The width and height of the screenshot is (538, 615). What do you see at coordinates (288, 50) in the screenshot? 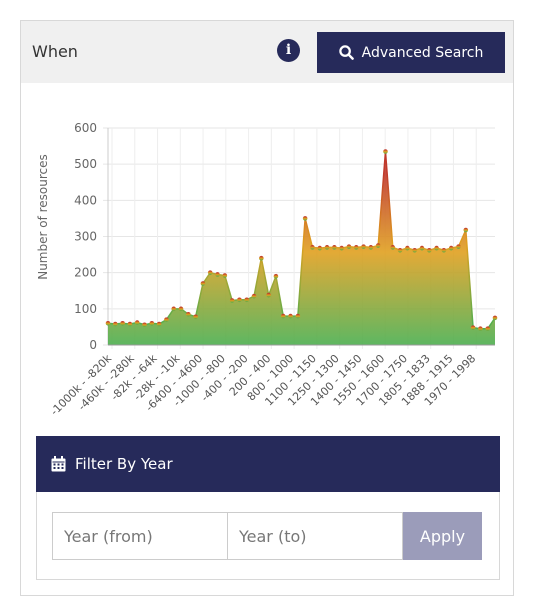
I see `info-icon: i` at bounding box center [288, 50].